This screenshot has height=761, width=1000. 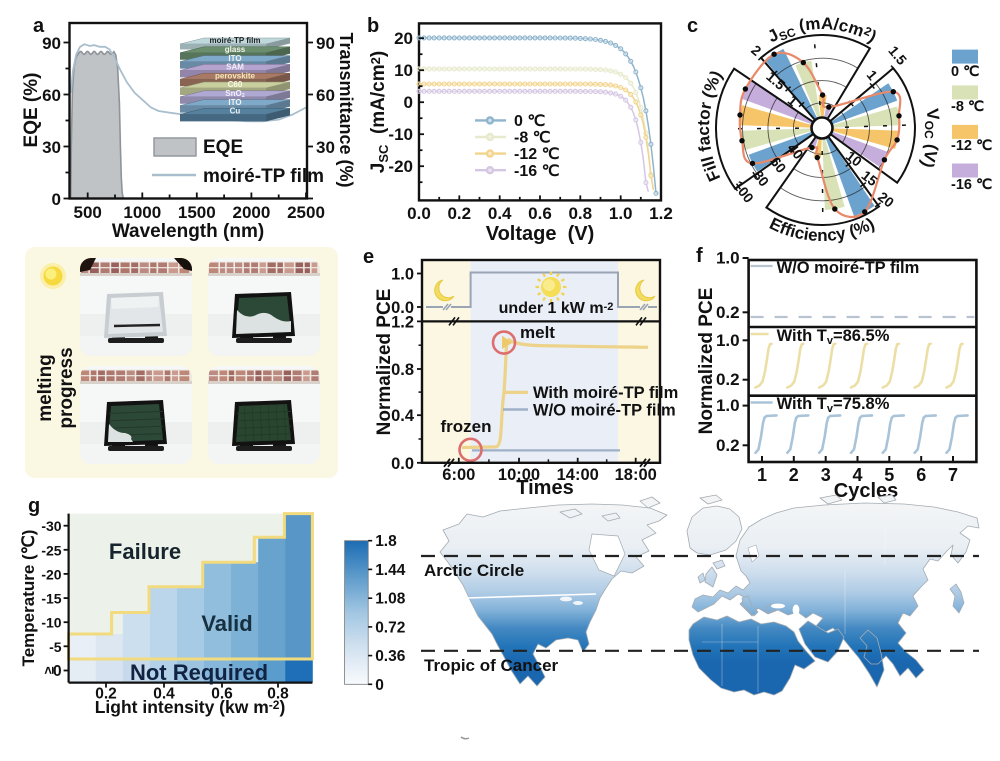 What do you see at coordinates (88, 212) in the screenshot?
I see `svg-text: 500` at bounding box center [88, 212].